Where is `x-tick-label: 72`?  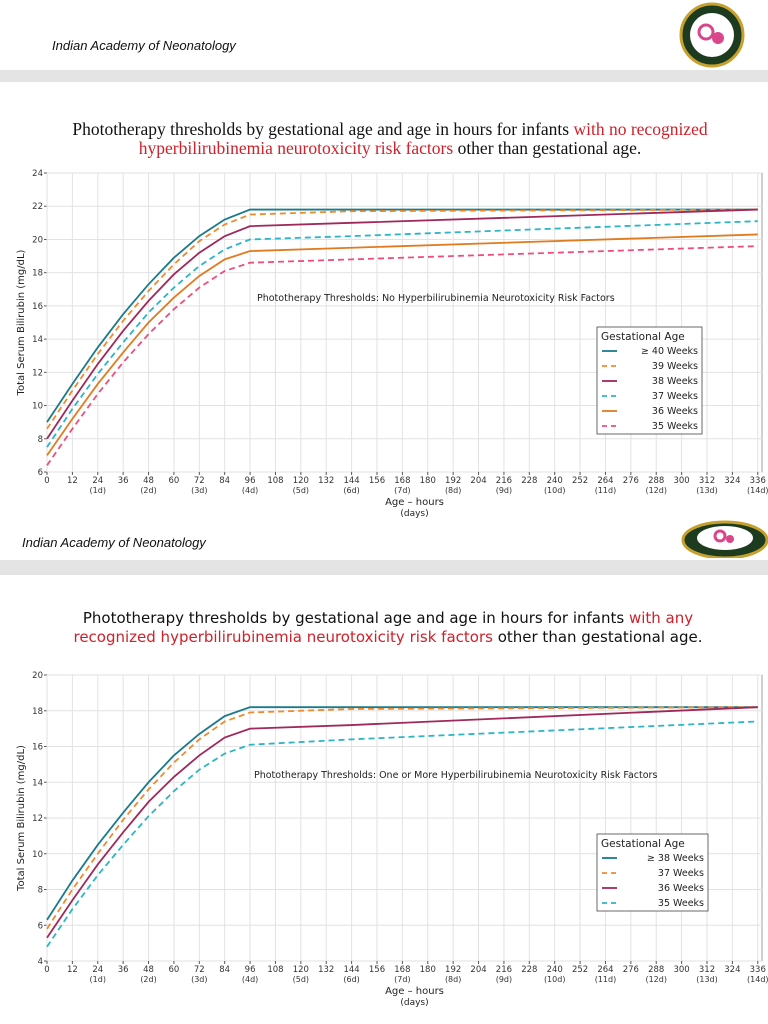
x-tick-label: 72 is located at coordinates (199, 970).